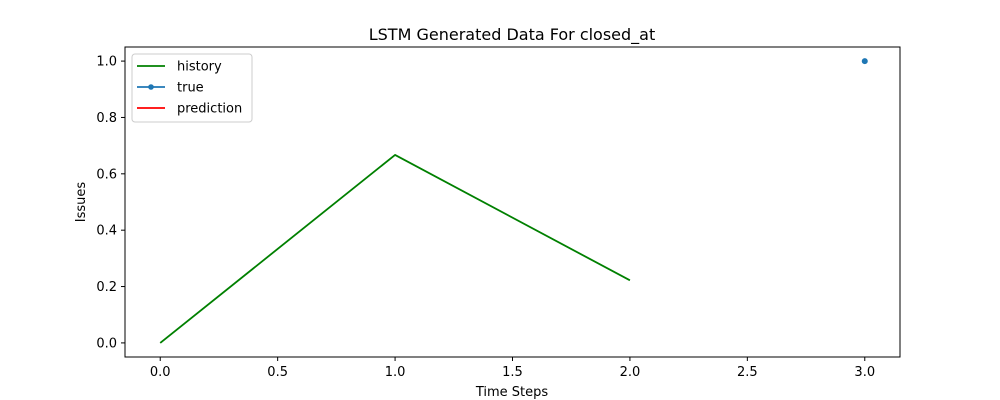 The width and height of the screenshot is (1000, 400). Describe the element at coordinates (512, 392) in the screenshot. I see `x-axis-title: Time Steps` at that location.